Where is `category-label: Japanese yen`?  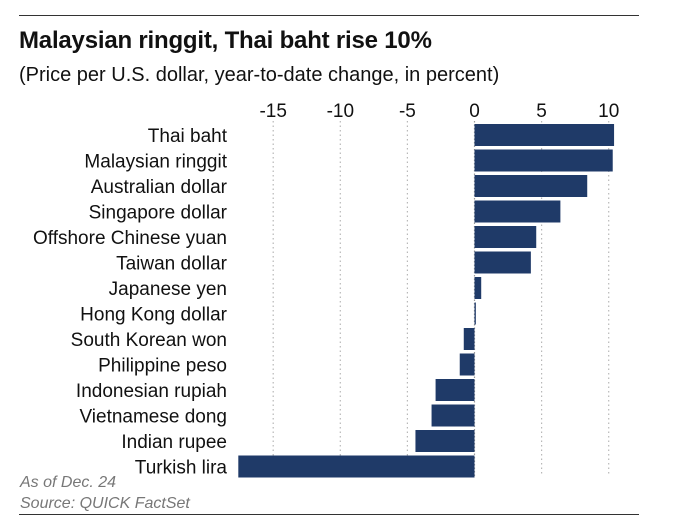 category-label: Japanese yen is located at coordinates (168, 289).